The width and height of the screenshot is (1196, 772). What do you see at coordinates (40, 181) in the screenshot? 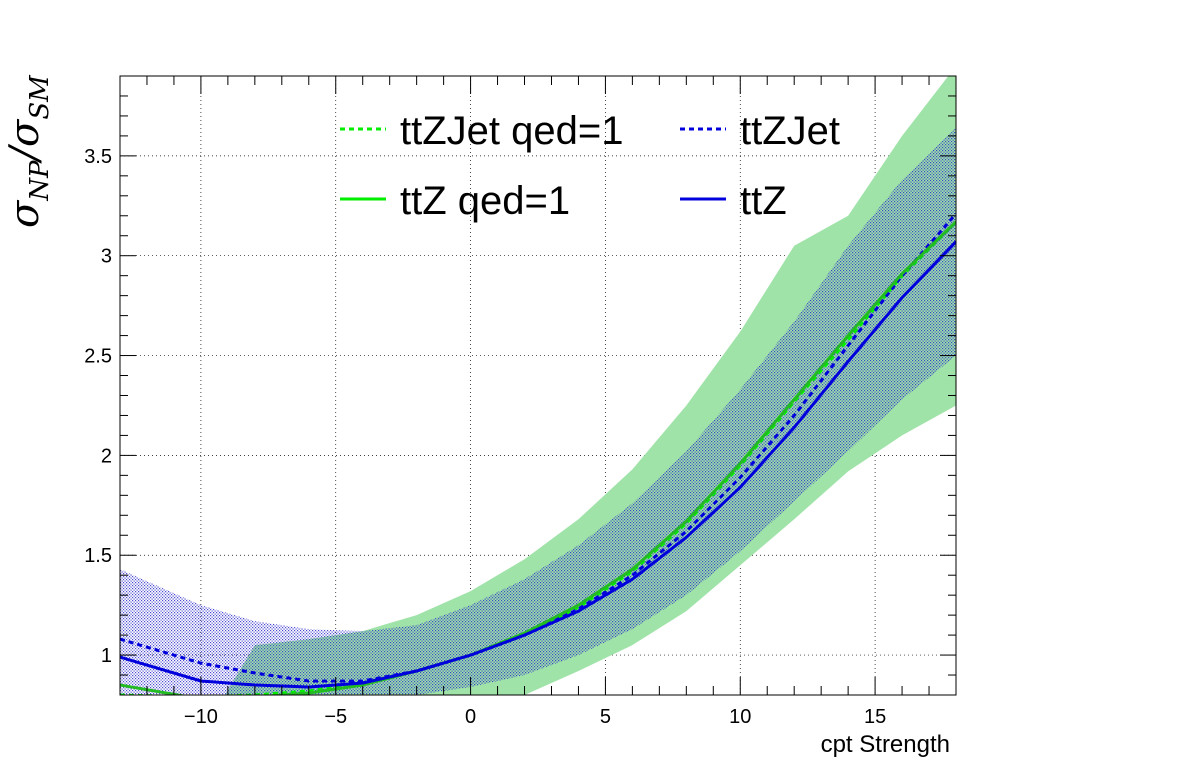
I see `y-axis-title-num-sub: NP` at bounding box center [40, 181].